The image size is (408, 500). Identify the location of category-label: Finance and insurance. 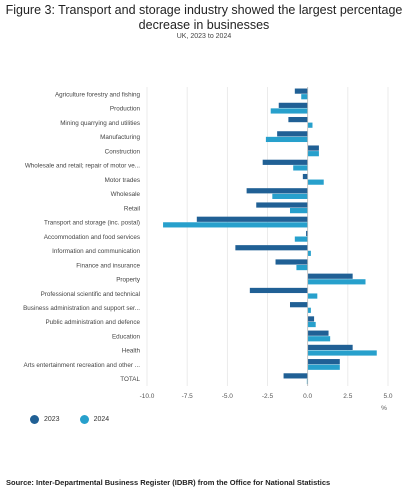
(108, 265).